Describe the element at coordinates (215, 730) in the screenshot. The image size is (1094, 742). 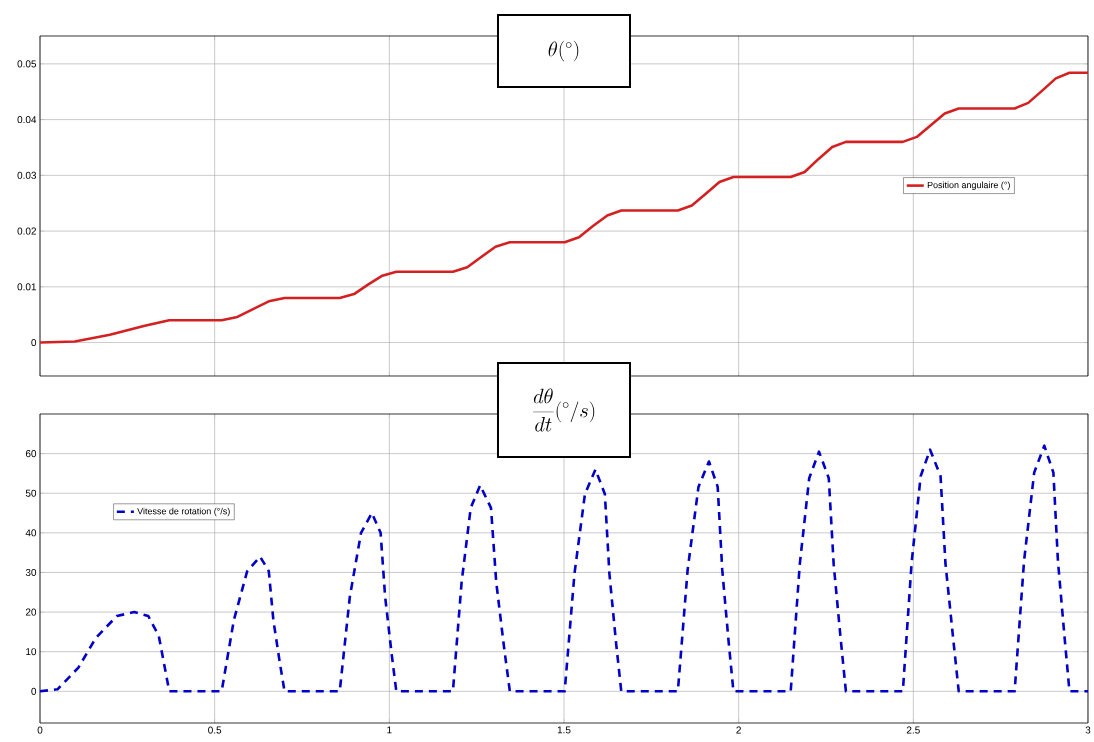
I see `x-tick-label: 0.5` at that location.